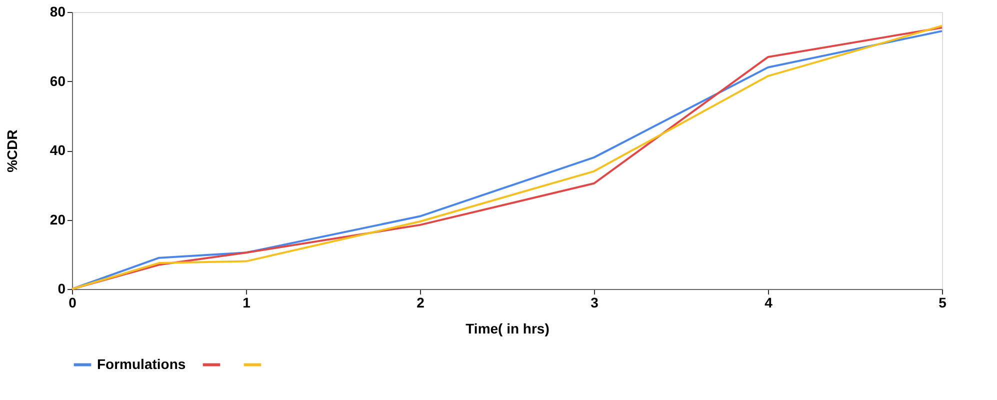  What do you see at coordinates (62, 288) in the screenshot?
I see `y-tick-label: 0` at bounding box center [62, 288].